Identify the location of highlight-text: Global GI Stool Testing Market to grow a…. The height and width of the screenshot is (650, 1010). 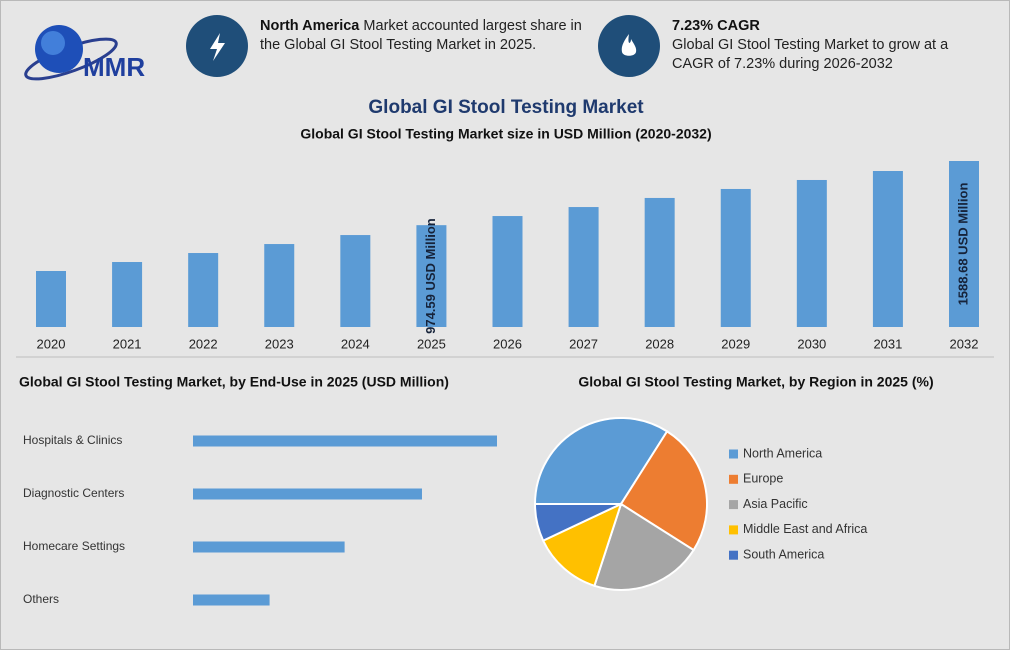
(810, 54).